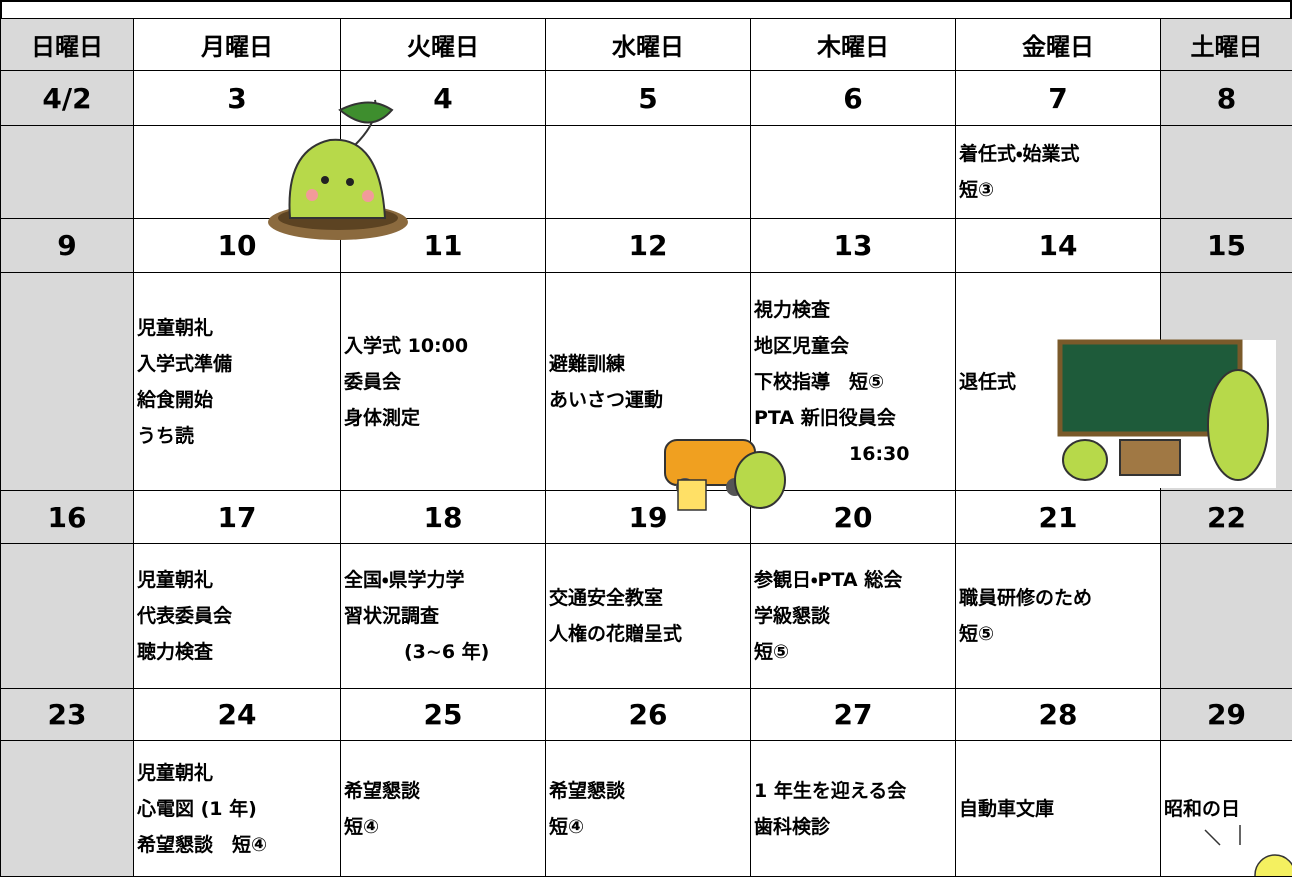 This screenshot has height=877, width=1292. What do you see at coordinates (237, 714) in the screenshot?
I see `date-cell: 24` at bounding box center [237, 714].